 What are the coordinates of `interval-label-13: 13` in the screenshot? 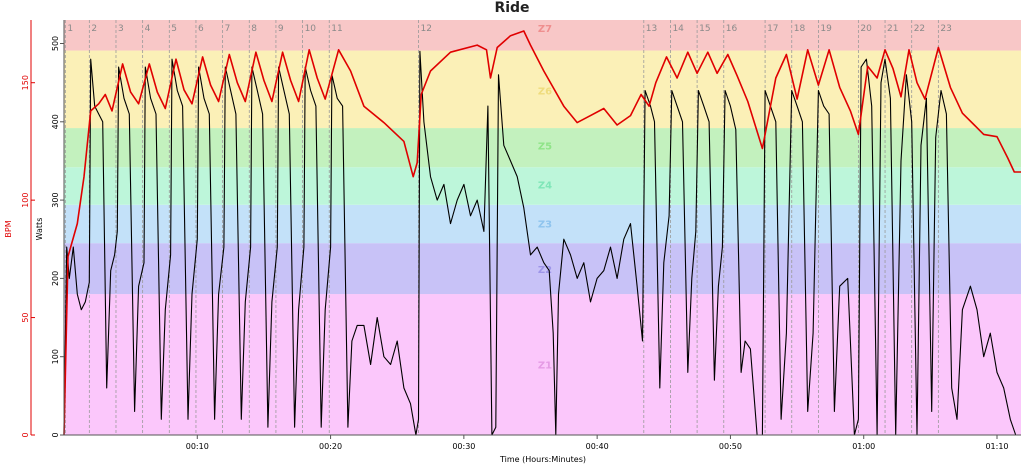 It's located at (651, 29).